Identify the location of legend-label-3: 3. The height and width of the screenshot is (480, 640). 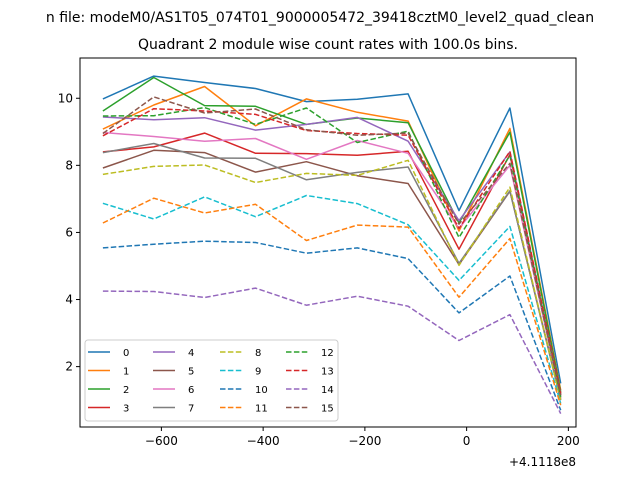
(126, 409).